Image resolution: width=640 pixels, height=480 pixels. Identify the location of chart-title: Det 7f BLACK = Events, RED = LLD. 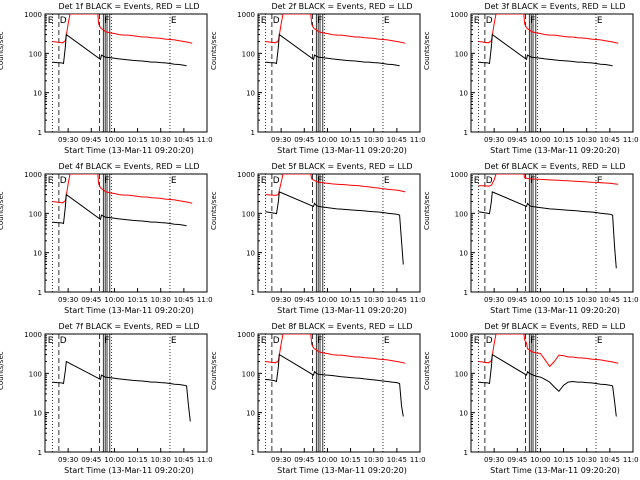
(129, 326).